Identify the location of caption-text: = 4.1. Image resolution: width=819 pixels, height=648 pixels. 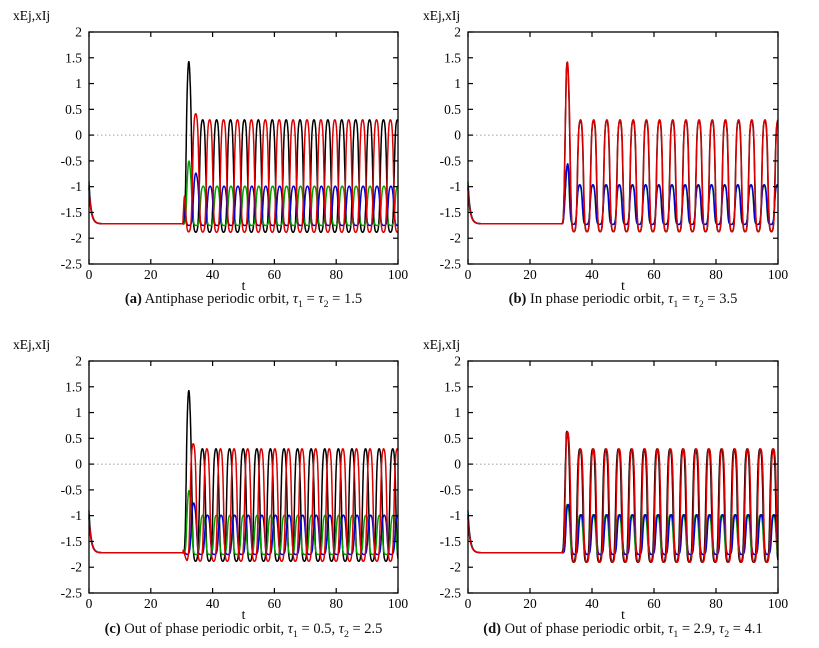
(746, 629).